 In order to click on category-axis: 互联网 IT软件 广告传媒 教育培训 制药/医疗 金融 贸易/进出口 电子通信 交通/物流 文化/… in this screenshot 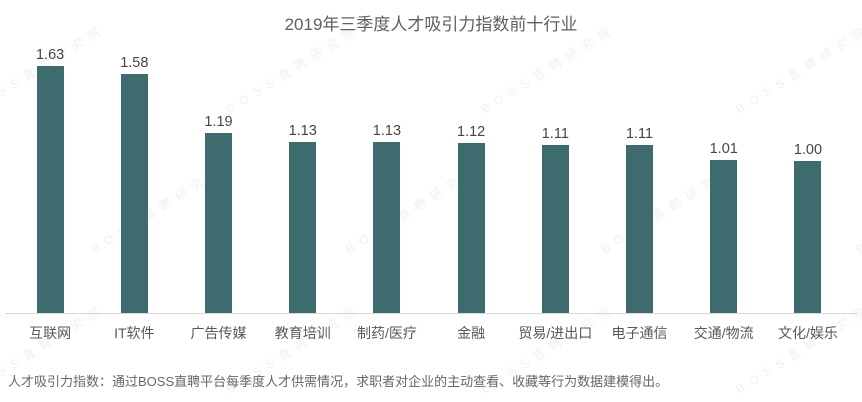, I will do `click(429, 333)`.